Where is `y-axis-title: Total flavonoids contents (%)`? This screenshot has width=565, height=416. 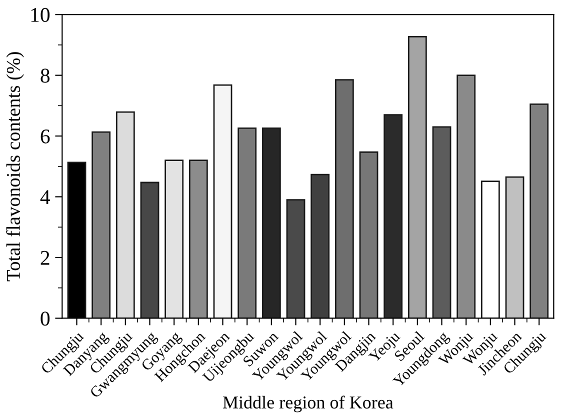
y-axis-title: Total flavonoids contents (%) is located at coordinates (15, 167).